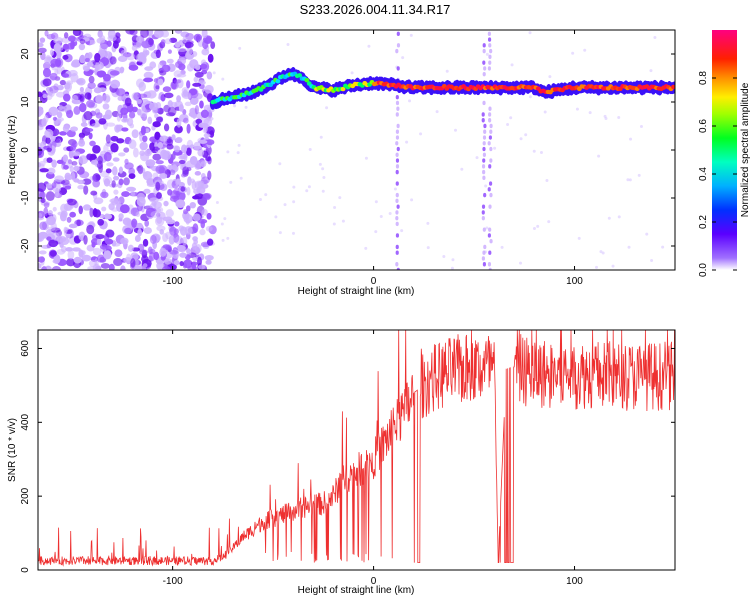  What do you see at coordinates (25, 570) in the screenshot?
I see `y-tick-label: 0` at bounding box center [25, 570].